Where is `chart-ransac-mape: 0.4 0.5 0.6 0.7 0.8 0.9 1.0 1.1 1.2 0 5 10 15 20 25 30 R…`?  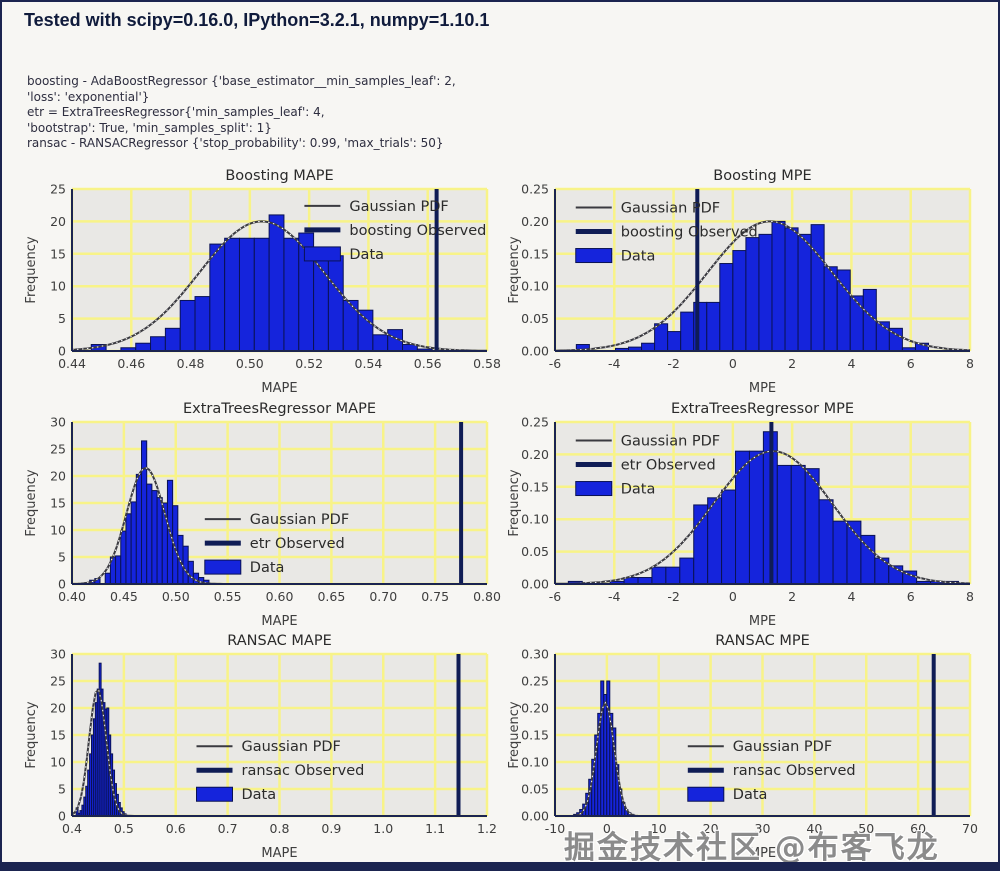 chart-ransac-mape: 0.4 0.5 0.6 0.7 0.8 0.9 1.0 1.1 1.2 0 5 10 15 20 25 30 R… is located at coordinates (260, 747).